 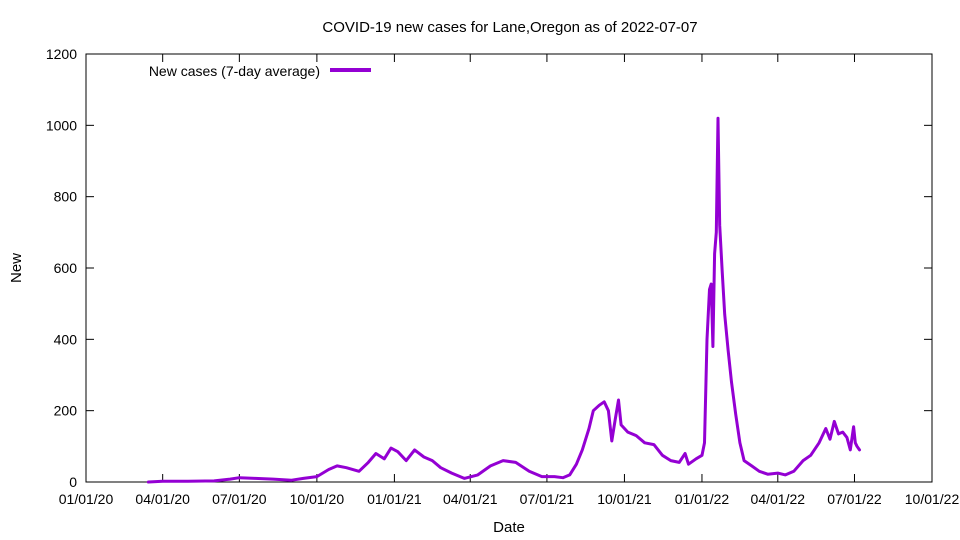 I want to click on y-tick-label: 200, so click(x=66, y=411).